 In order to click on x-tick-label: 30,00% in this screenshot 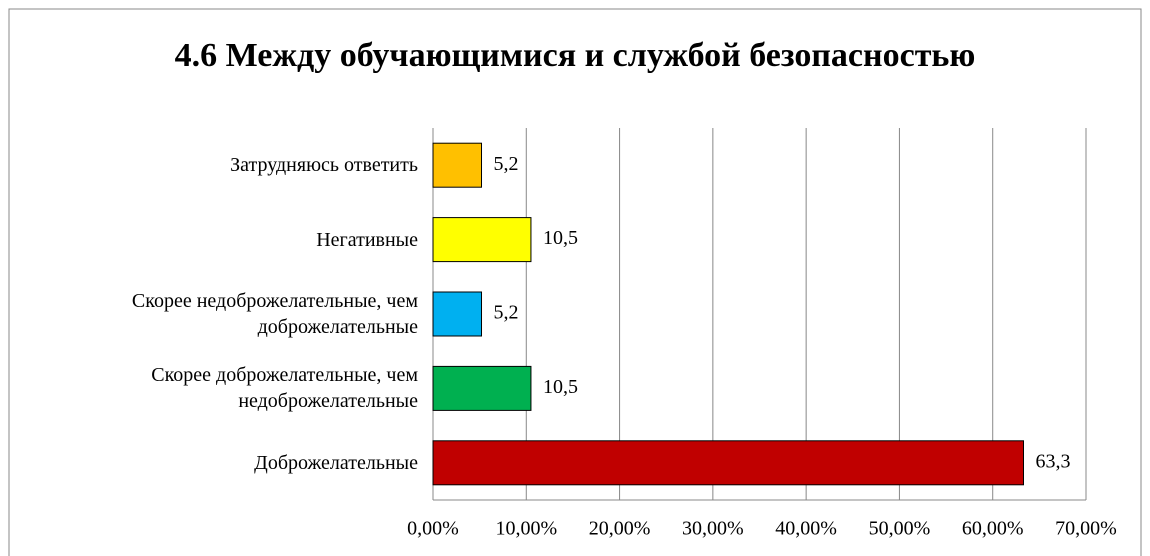, I will do `click(713, 529)`.